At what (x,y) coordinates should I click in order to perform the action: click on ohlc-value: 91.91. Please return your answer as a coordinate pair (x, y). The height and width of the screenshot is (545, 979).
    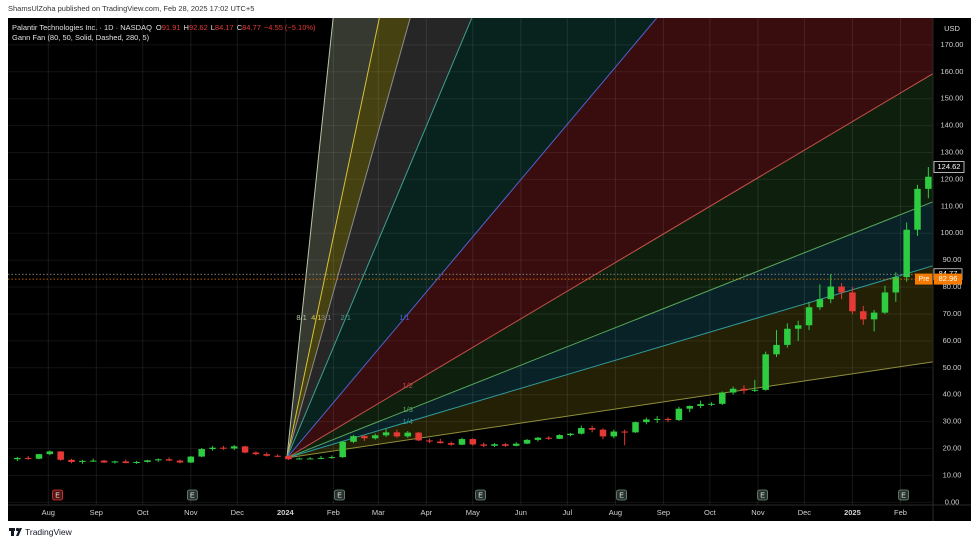
    Looking at the image, I should click on (171, 27).